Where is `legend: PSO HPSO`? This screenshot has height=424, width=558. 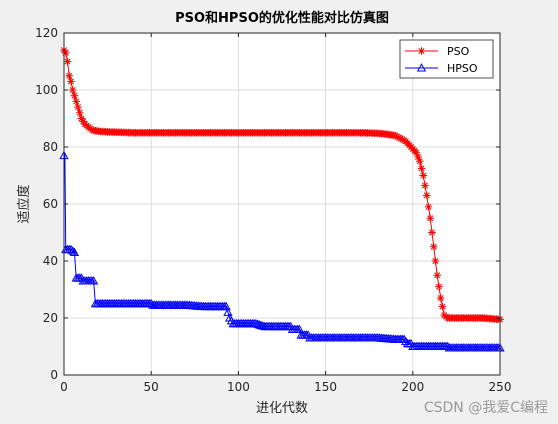
legend: PSO HPSO is located at coordinates (446, 59).